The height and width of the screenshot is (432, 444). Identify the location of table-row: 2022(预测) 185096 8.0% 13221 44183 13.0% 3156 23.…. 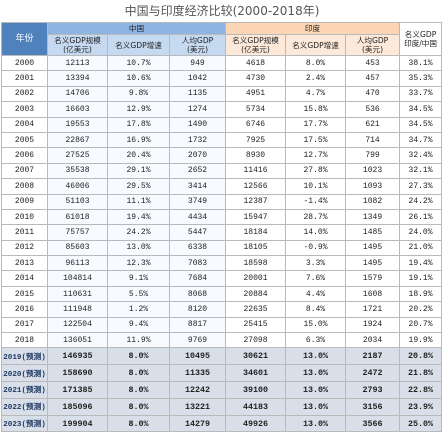
(222, 406).